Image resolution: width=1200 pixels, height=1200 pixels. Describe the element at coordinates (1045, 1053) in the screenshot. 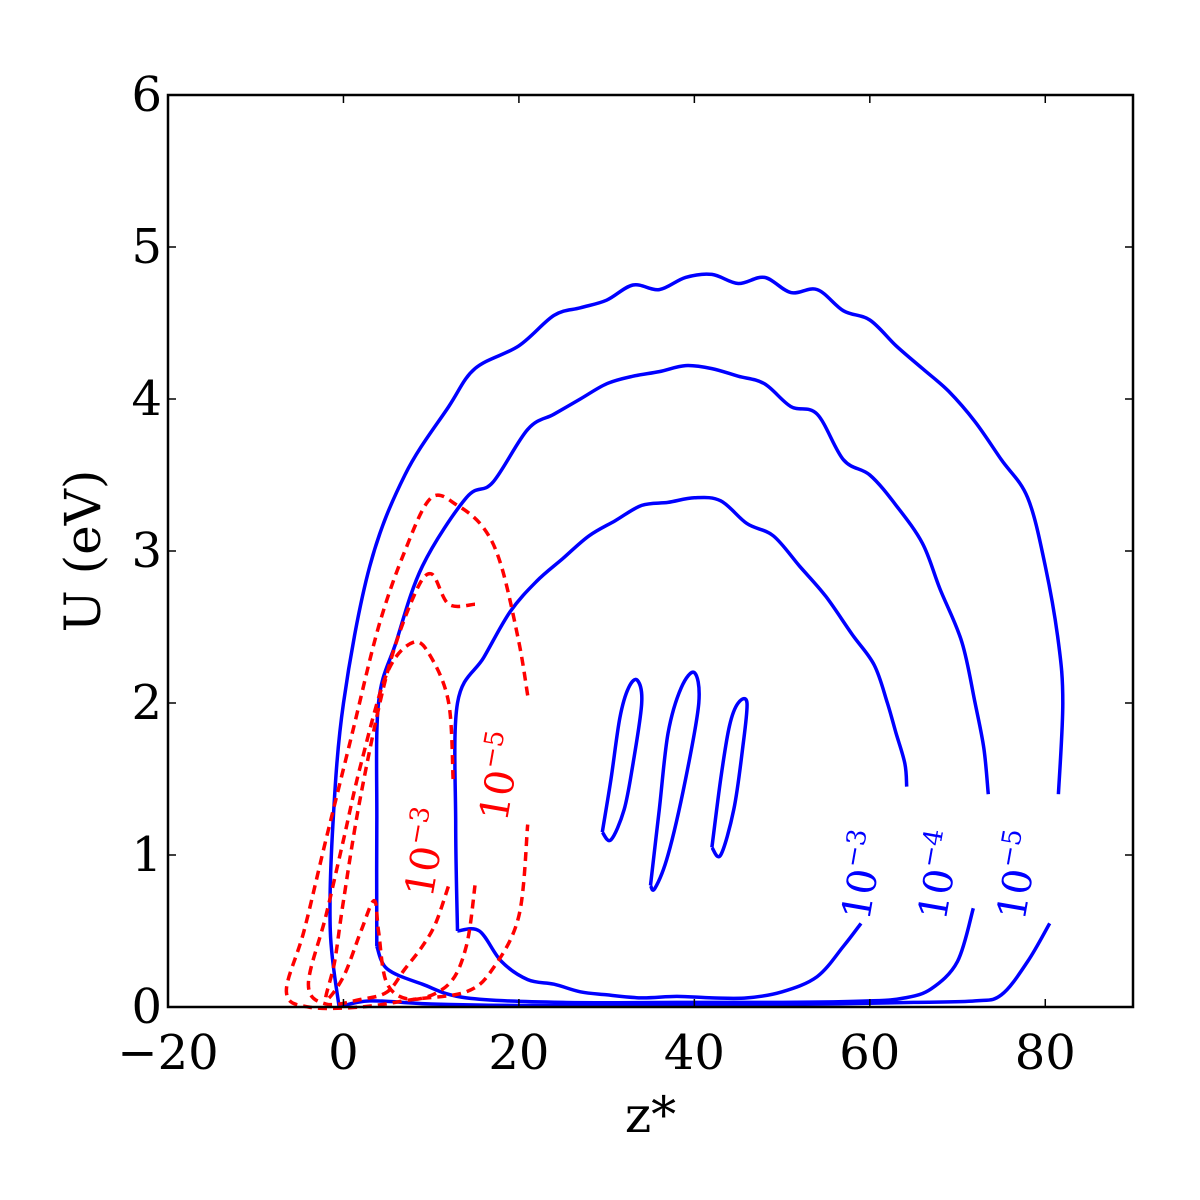

I see `x-tick-label: 80` at that location.